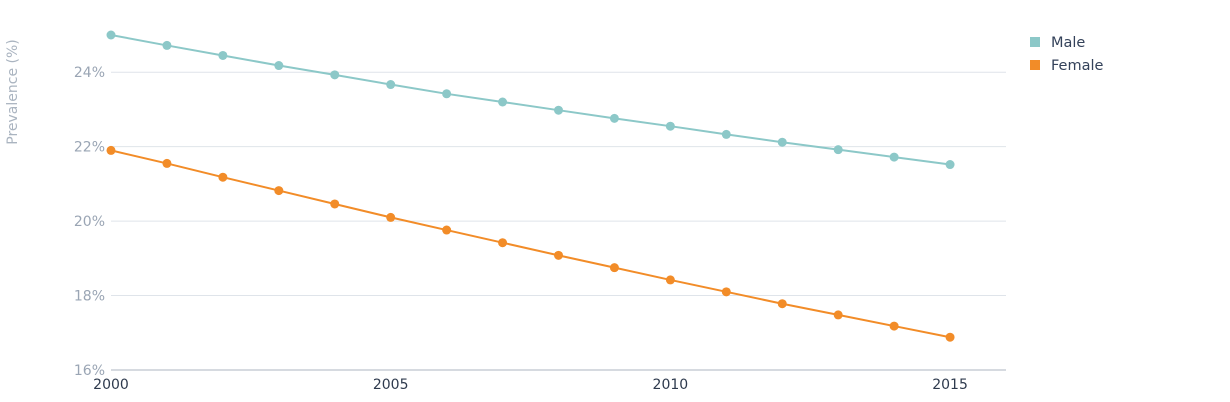 This screenshot has height=402, width=1230. I want to click on y-tick-label: 18%, so click(89, 297).